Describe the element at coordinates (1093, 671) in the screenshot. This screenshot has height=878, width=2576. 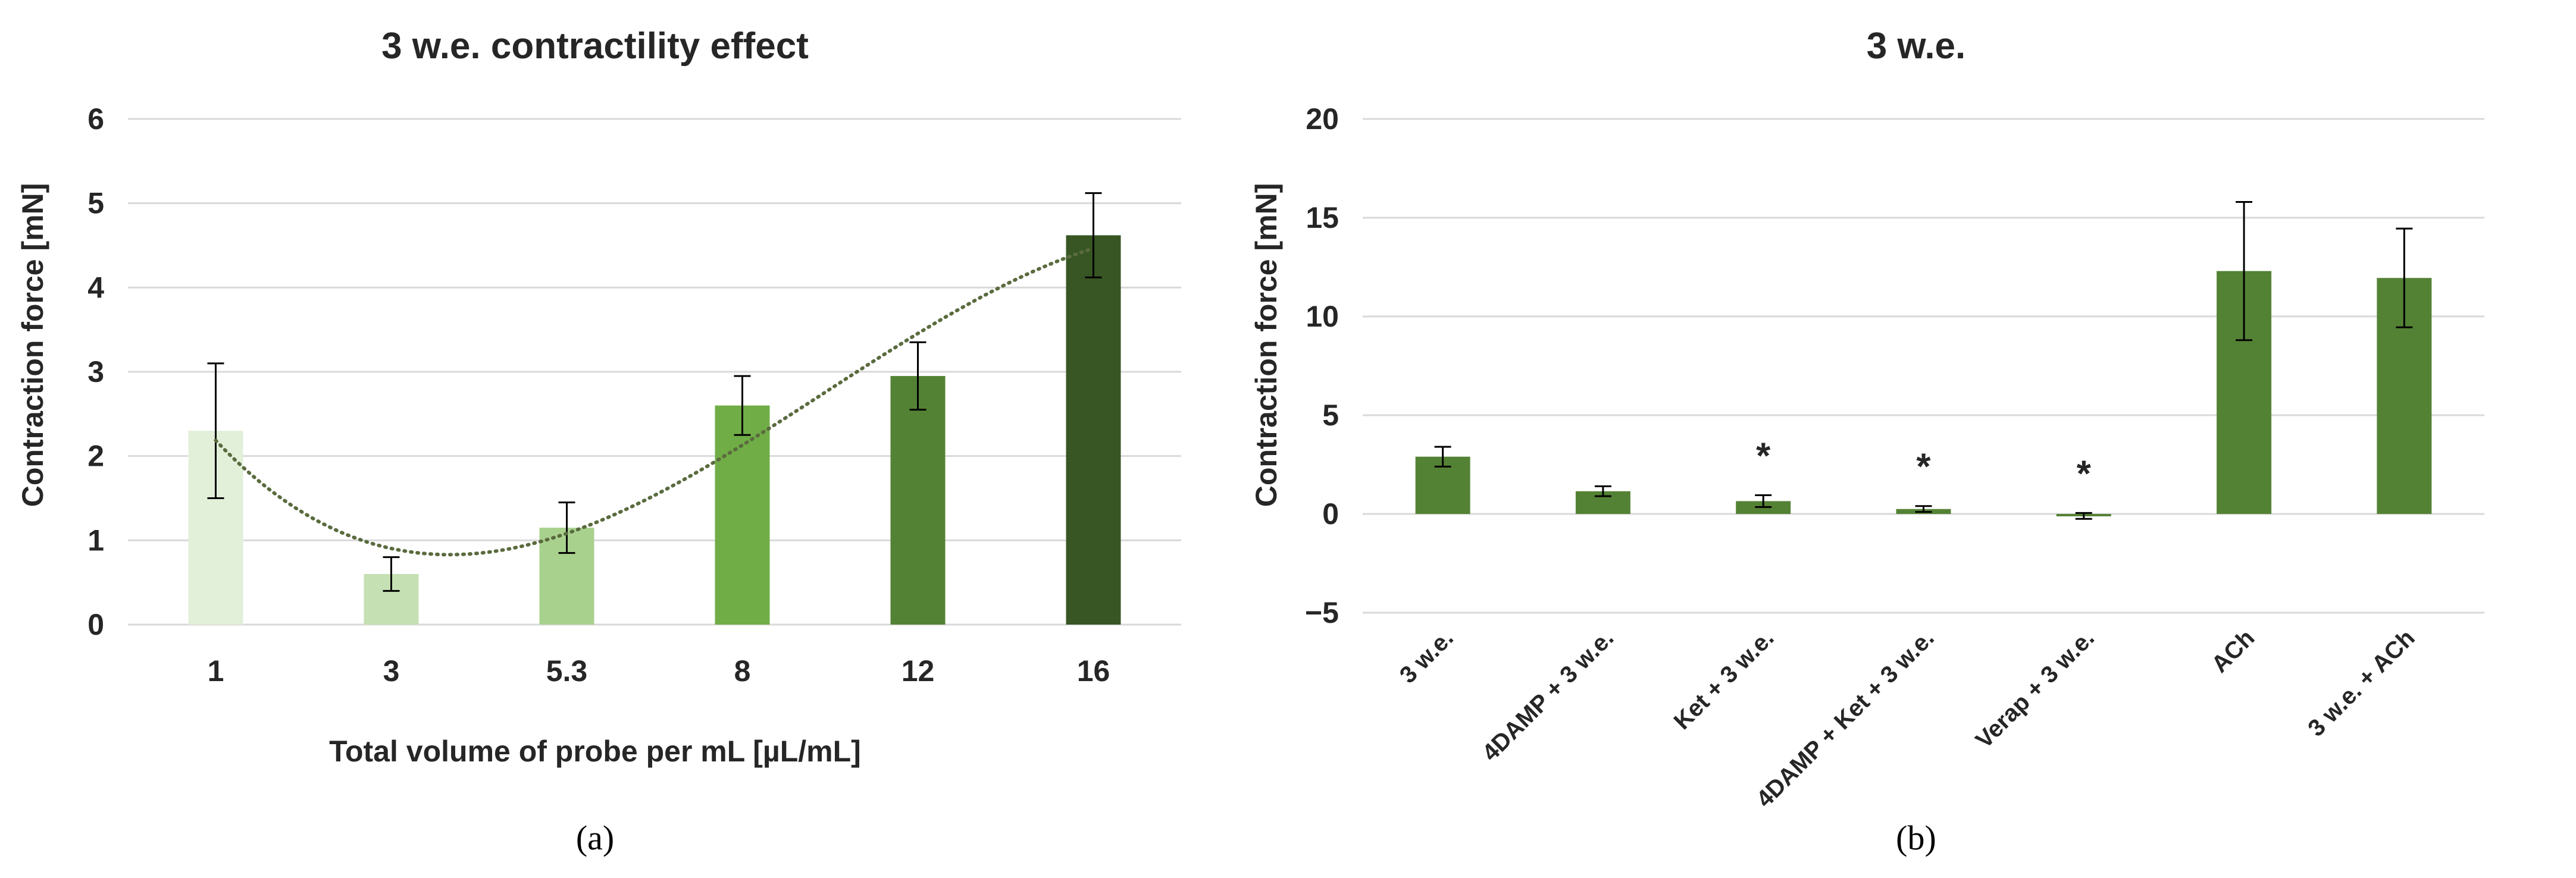
I see `chart-a-xtick-label: 16` at that location.